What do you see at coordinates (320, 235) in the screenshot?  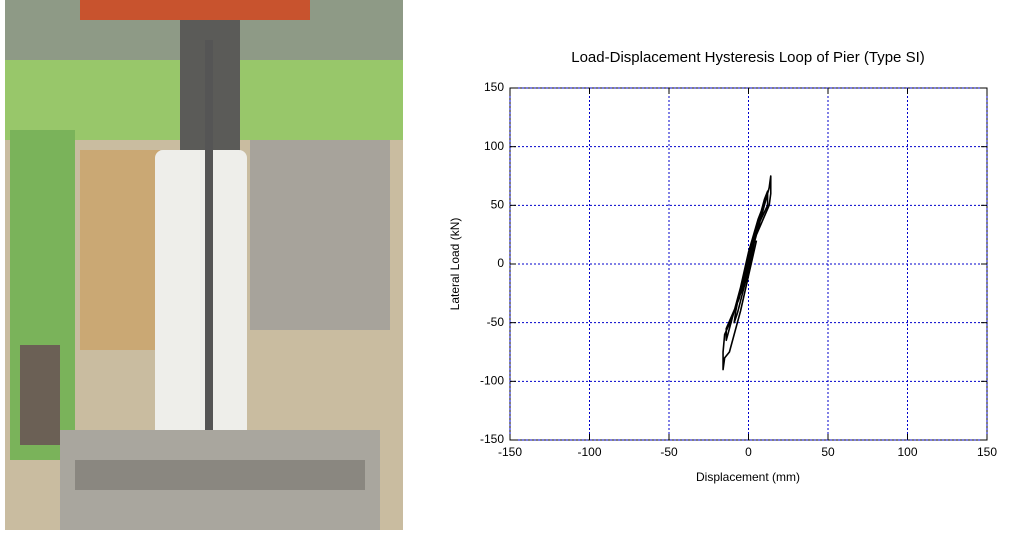 I see `photo-door` at bounding box center [320, 235].